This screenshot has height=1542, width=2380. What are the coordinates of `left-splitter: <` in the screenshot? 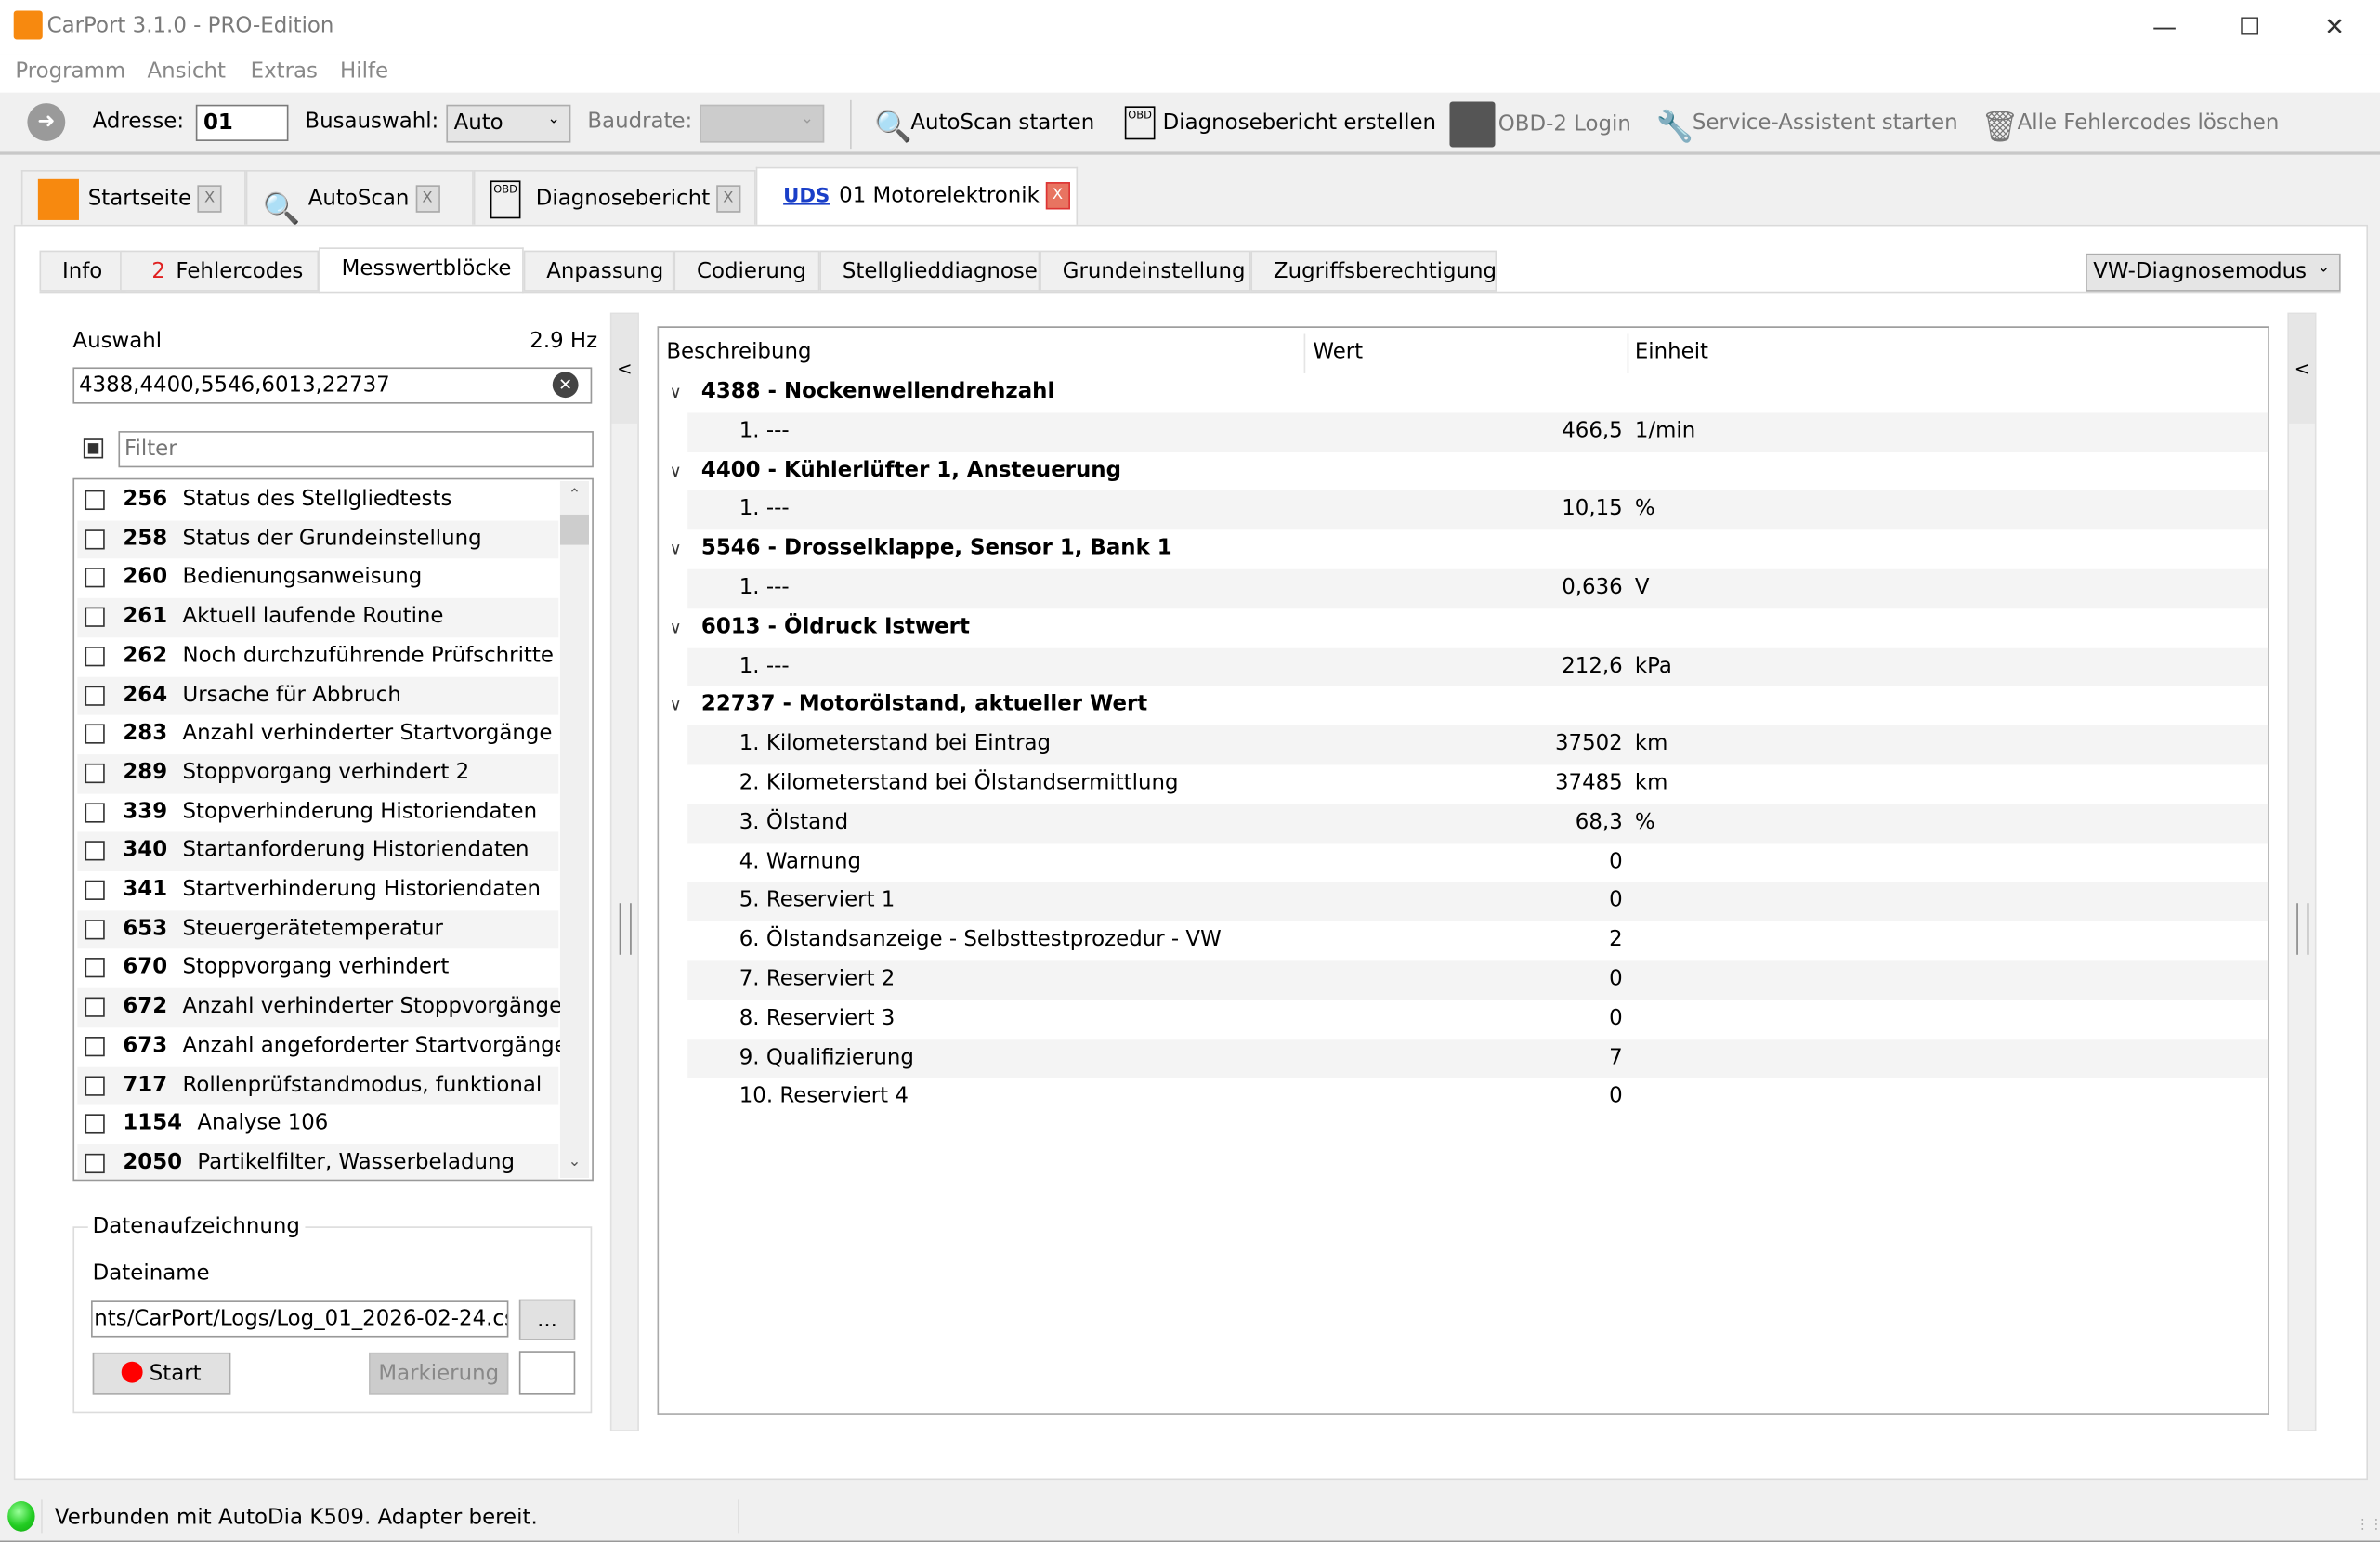 It's located at (624, 871).